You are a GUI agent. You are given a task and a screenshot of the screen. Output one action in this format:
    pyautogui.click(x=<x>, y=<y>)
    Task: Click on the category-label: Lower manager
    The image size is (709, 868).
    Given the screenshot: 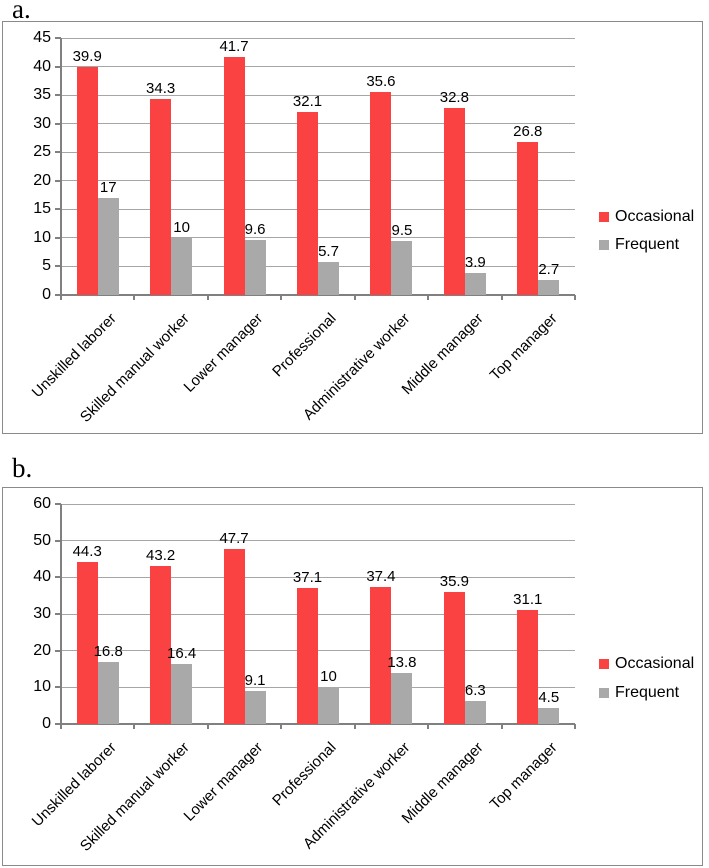 What is the action you would take?
    pyautogui.click(x=223, y=782)
    